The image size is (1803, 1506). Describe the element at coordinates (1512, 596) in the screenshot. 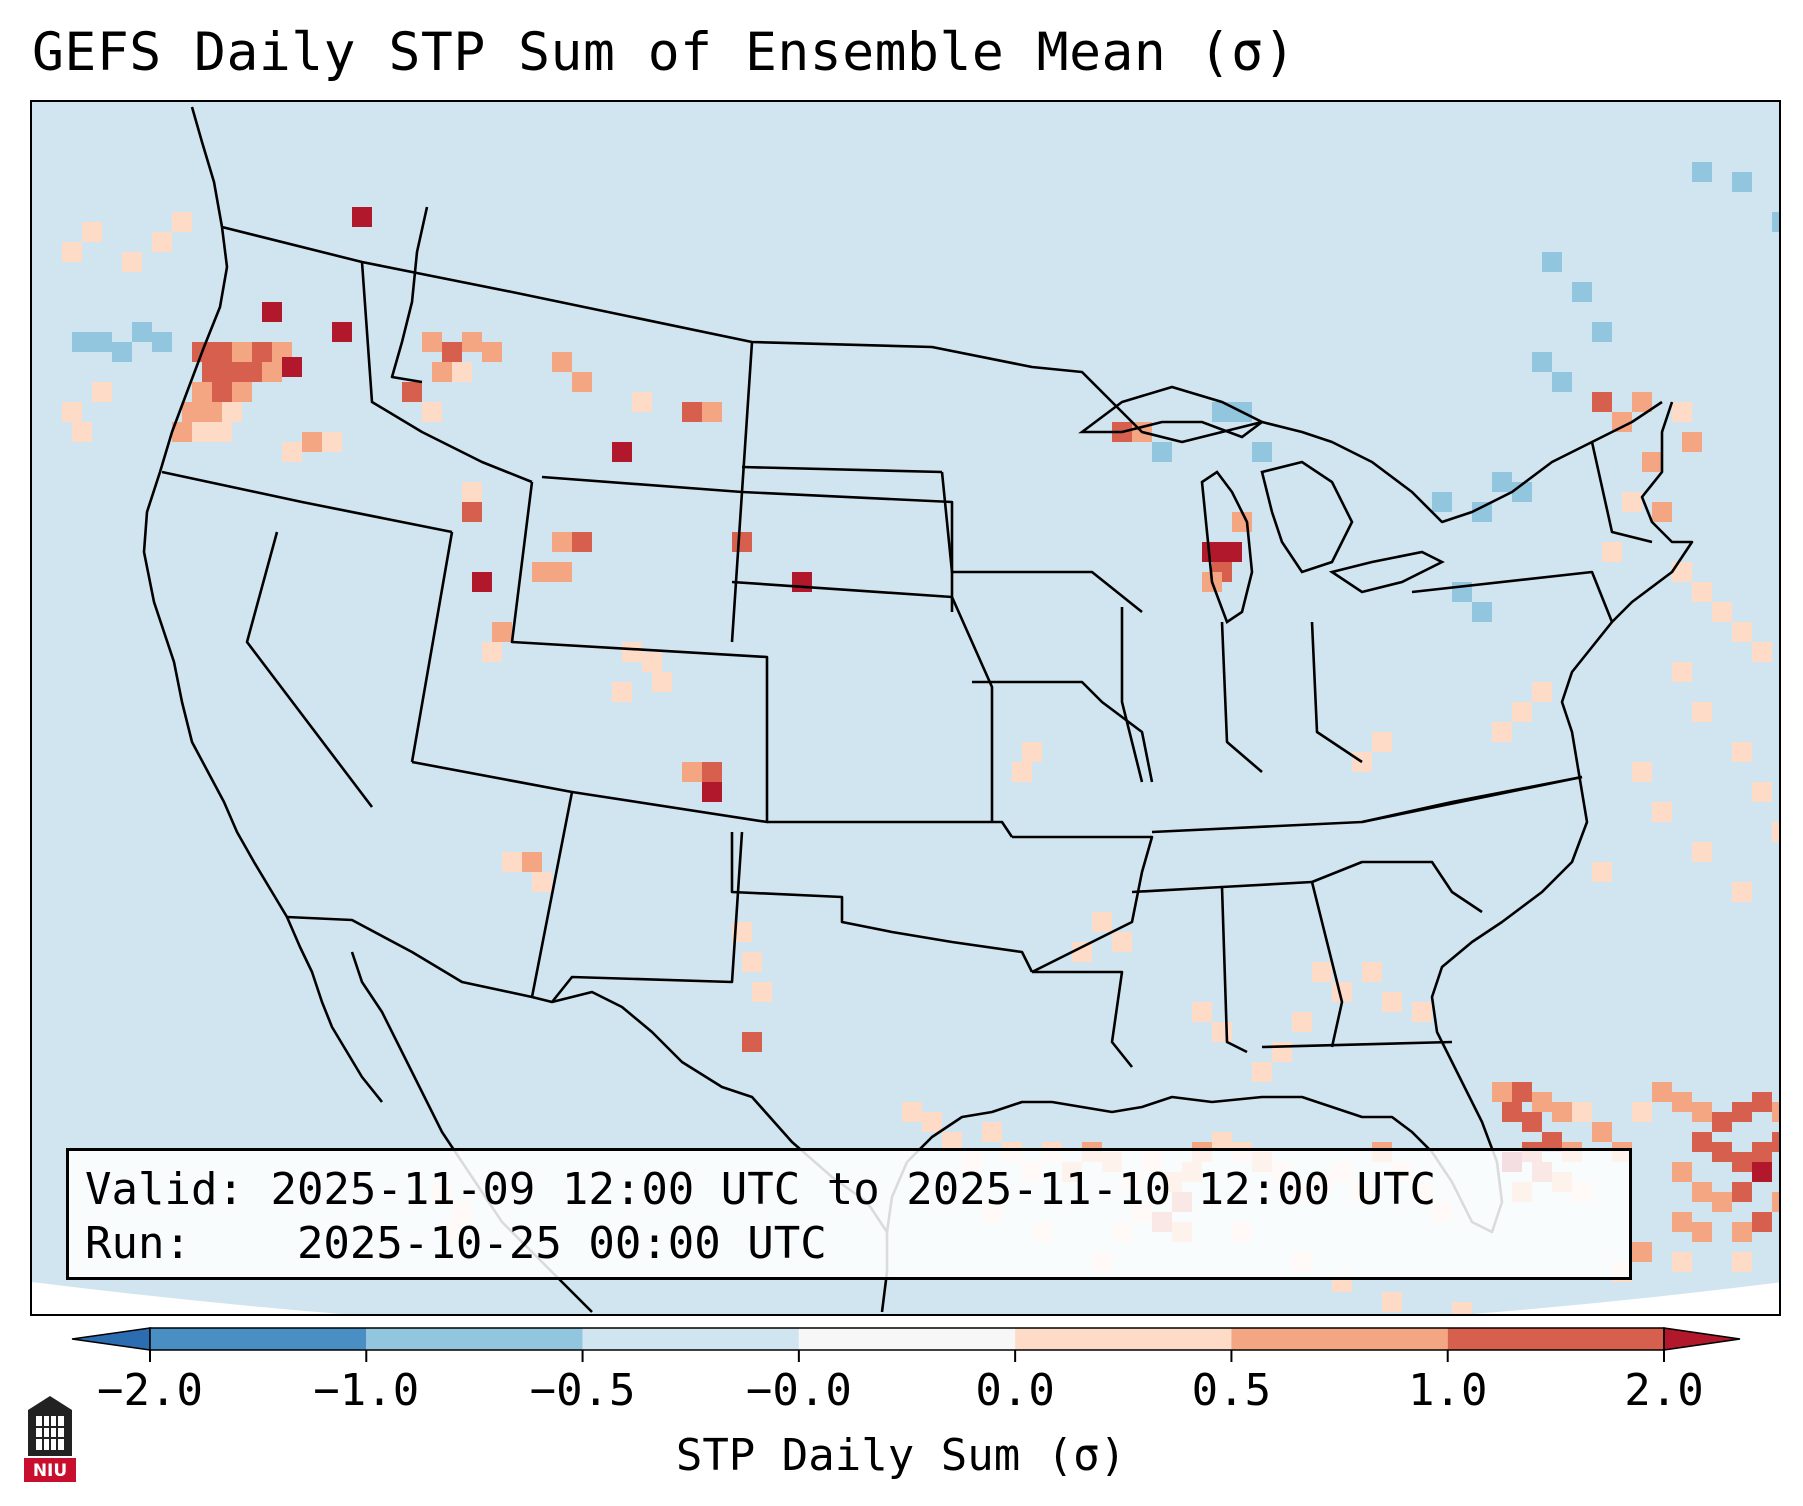

I see `state-border-pa-ny` at that location.